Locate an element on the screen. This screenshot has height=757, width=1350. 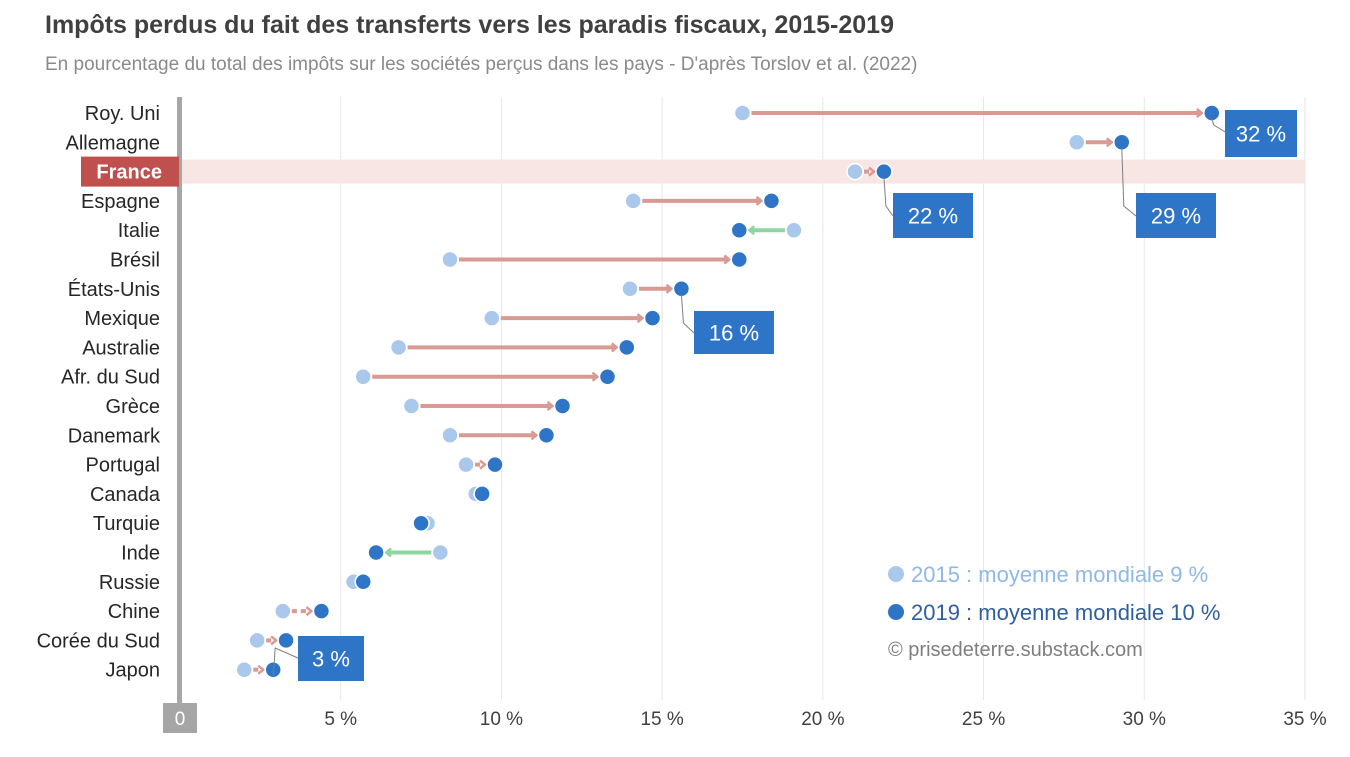
tick-label: 5 % is located at coordinates (340, 719).